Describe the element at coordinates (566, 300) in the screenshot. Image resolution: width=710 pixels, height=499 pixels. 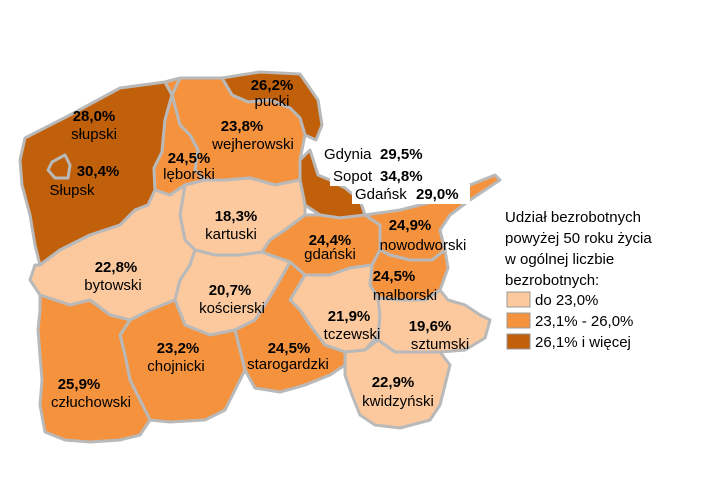
I see `legend-label-low: do 23,0%` at that location.